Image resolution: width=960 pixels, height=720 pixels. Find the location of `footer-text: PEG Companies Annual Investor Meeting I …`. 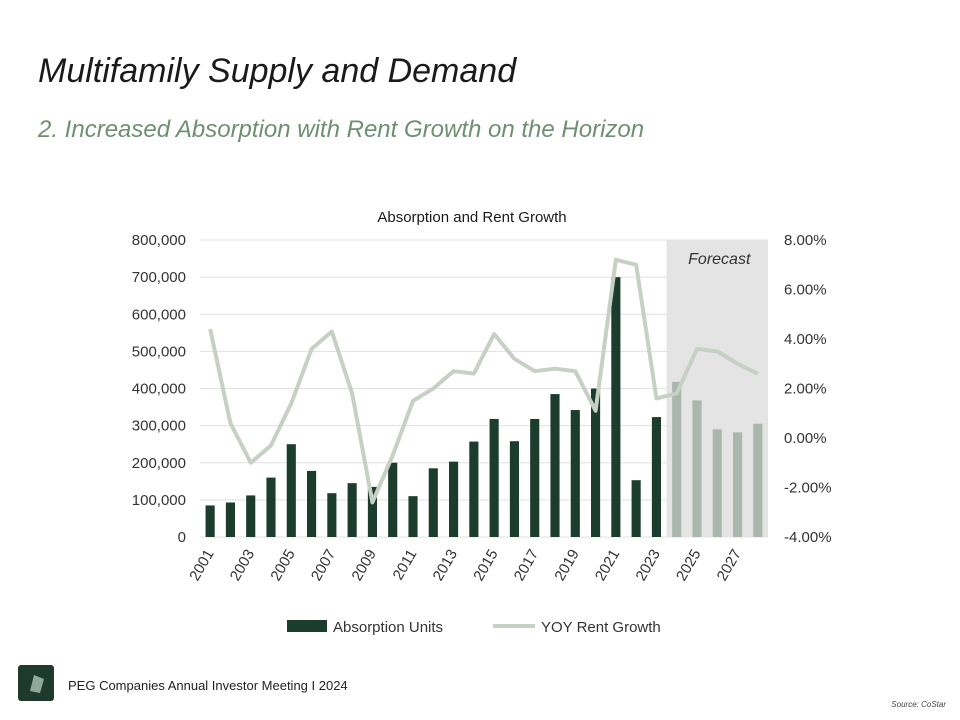

footer-text: PEG Companies Annual Investor Meeting I … is located at coordinates (208, 685).